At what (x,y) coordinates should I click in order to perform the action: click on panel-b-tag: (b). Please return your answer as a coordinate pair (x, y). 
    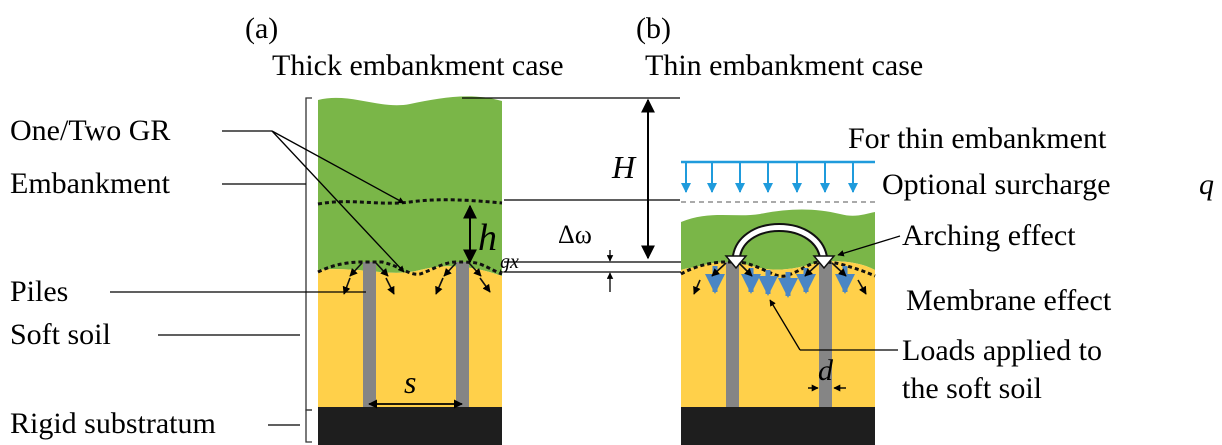
    Looking at the image, I should click on (653, 28).